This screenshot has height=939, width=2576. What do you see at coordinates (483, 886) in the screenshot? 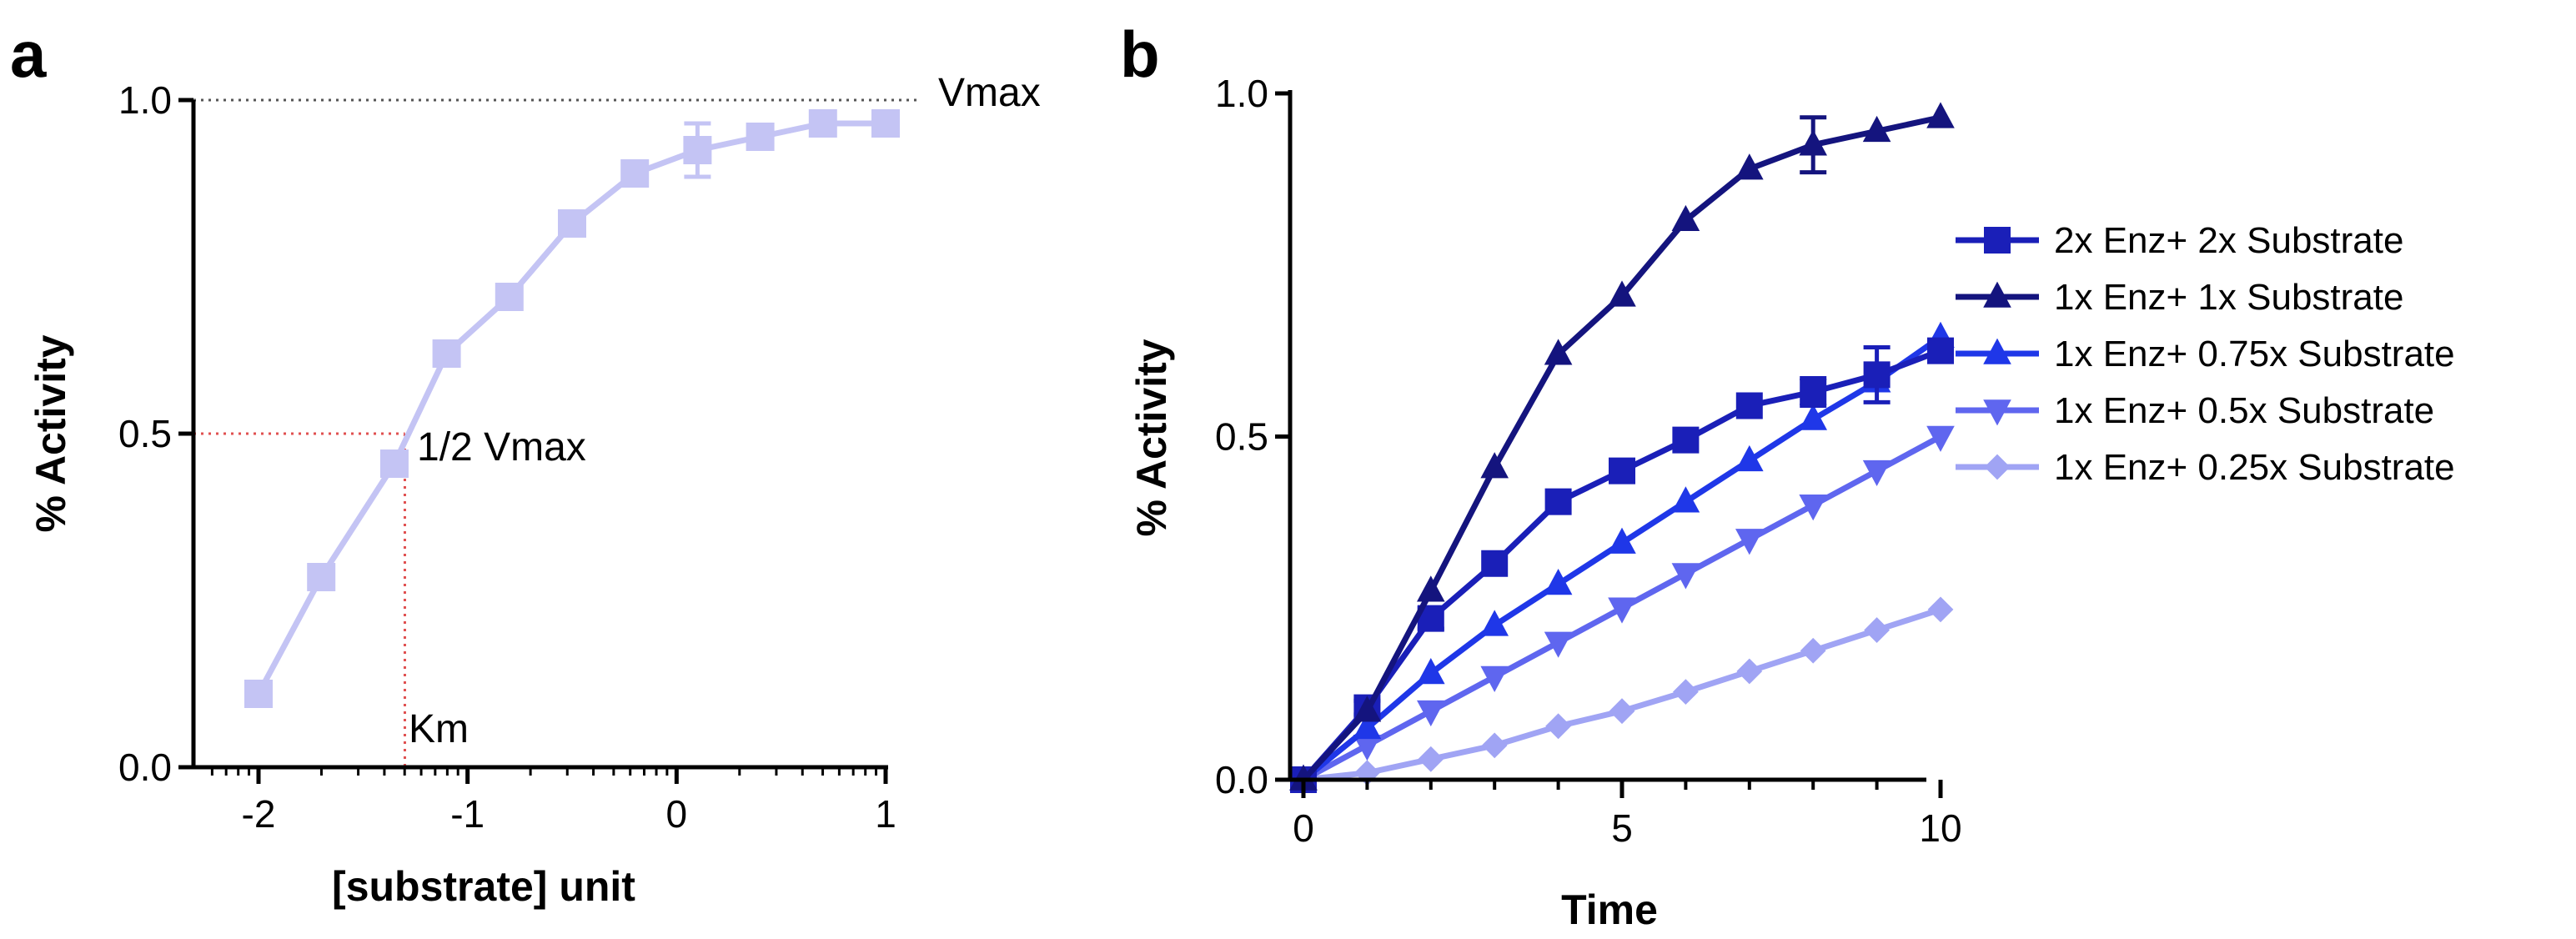
I see `panel-a-x-axis-title: [substrate] unit` at bounding box center [483, 886].